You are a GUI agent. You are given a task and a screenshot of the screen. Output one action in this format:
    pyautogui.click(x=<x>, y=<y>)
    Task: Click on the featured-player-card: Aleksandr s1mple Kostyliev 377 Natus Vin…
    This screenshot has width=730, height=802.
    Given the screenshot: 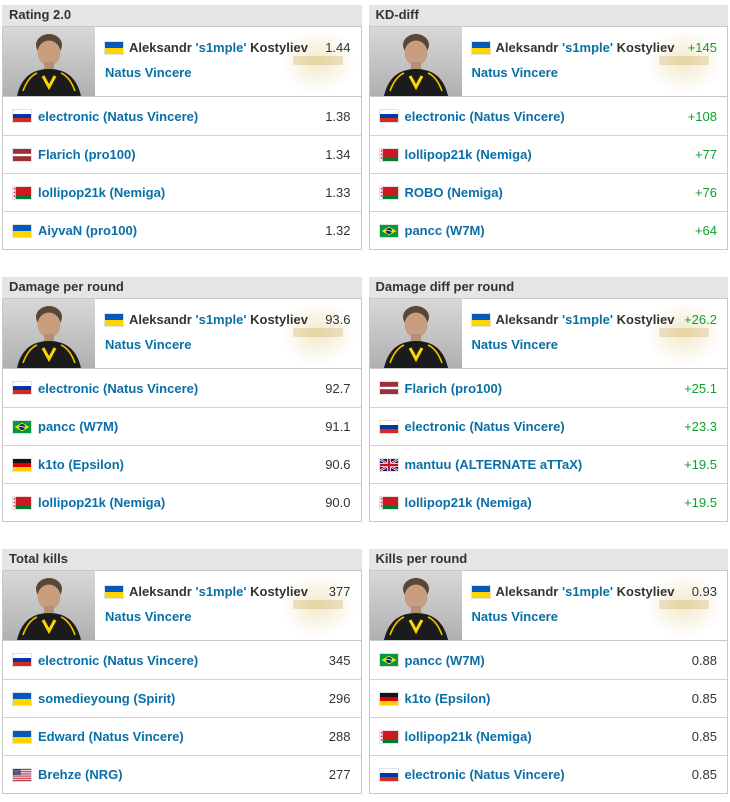 What is the action you would take?
    pyautogui.click(x=182, y=605)
    